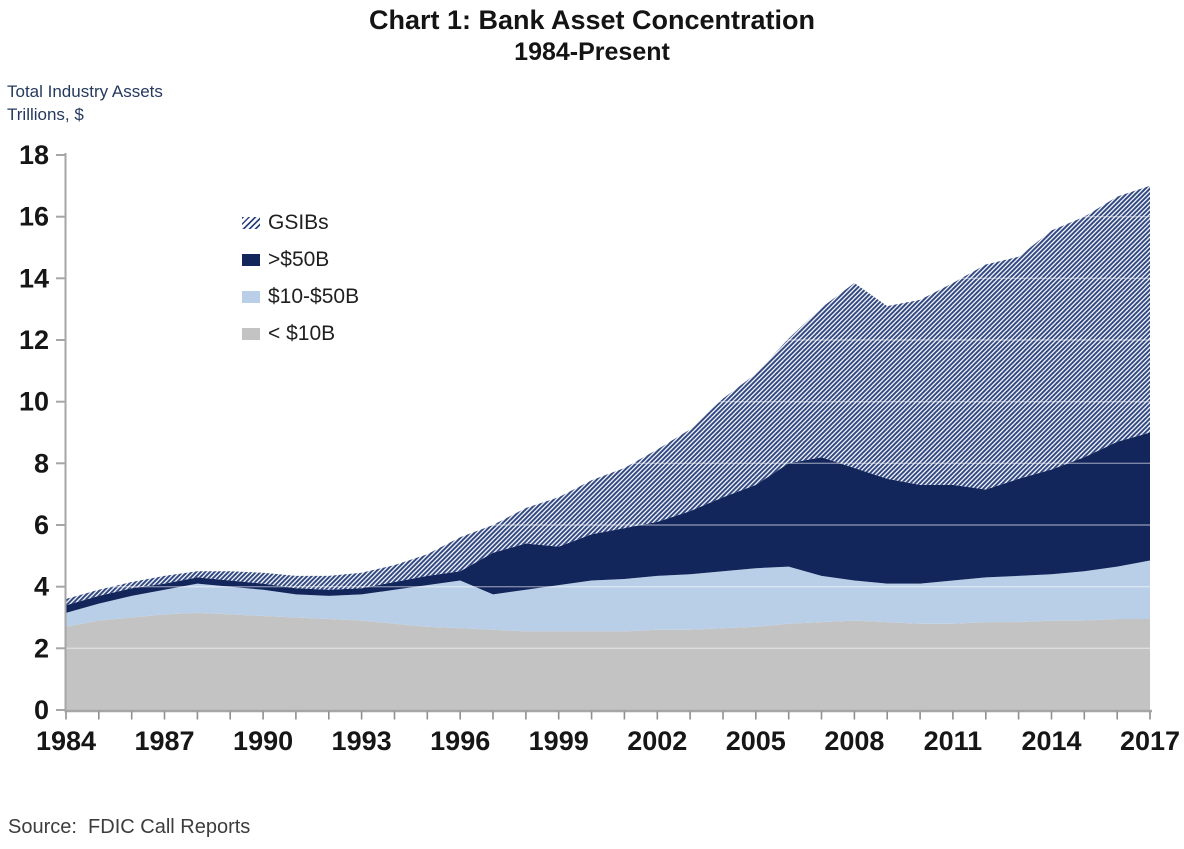 This screenshot has height=849, width=1184. What do you see at coordinates (251, 223) in the screenshot?
I see `gsibs-hatch-swatch` at bounding box center [251, 223].